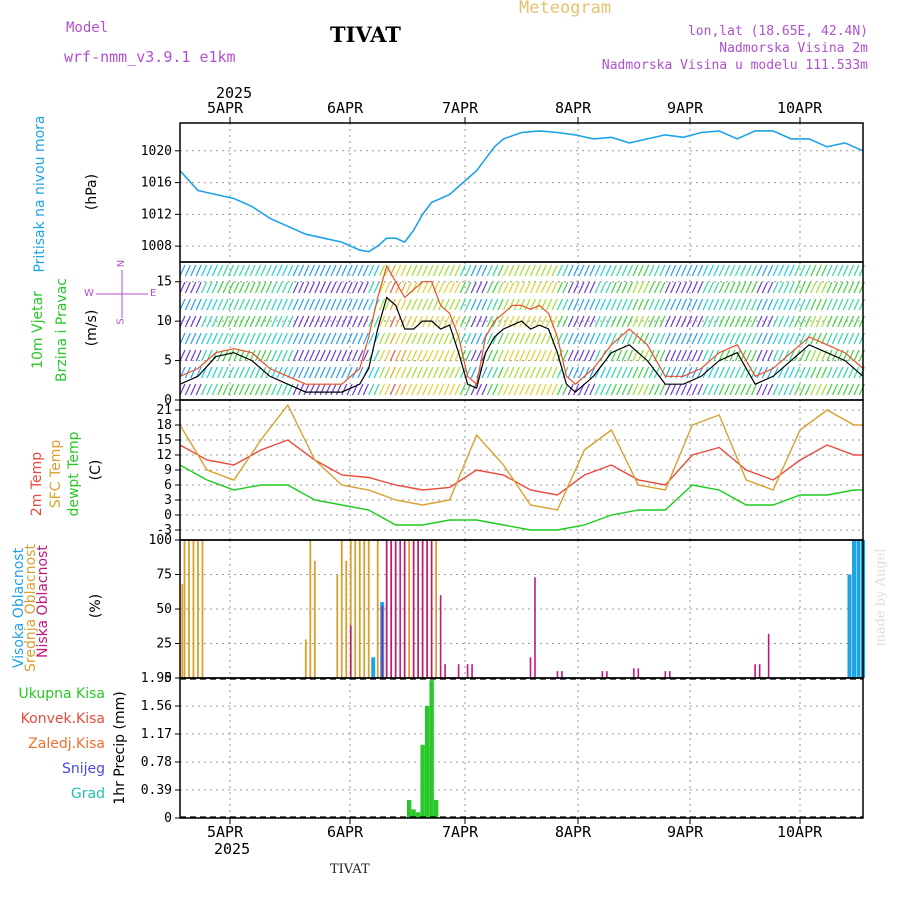  What do you see at coordinates (164, 425) in the screenshot?
I see `y-tick-label: 18` at bounding box center [164, 425].